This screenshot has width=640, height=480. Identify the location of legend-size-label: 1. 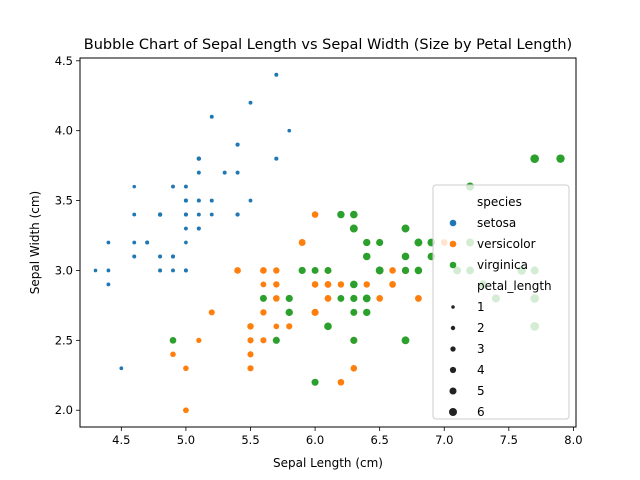
(481, 307).